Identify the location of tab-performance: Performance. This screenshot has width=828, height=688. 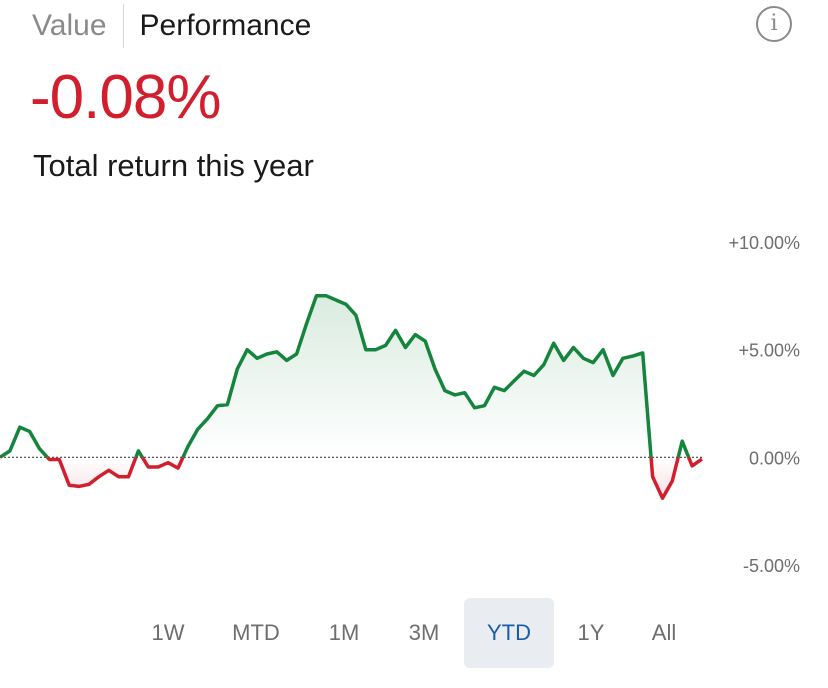
(225, 25).